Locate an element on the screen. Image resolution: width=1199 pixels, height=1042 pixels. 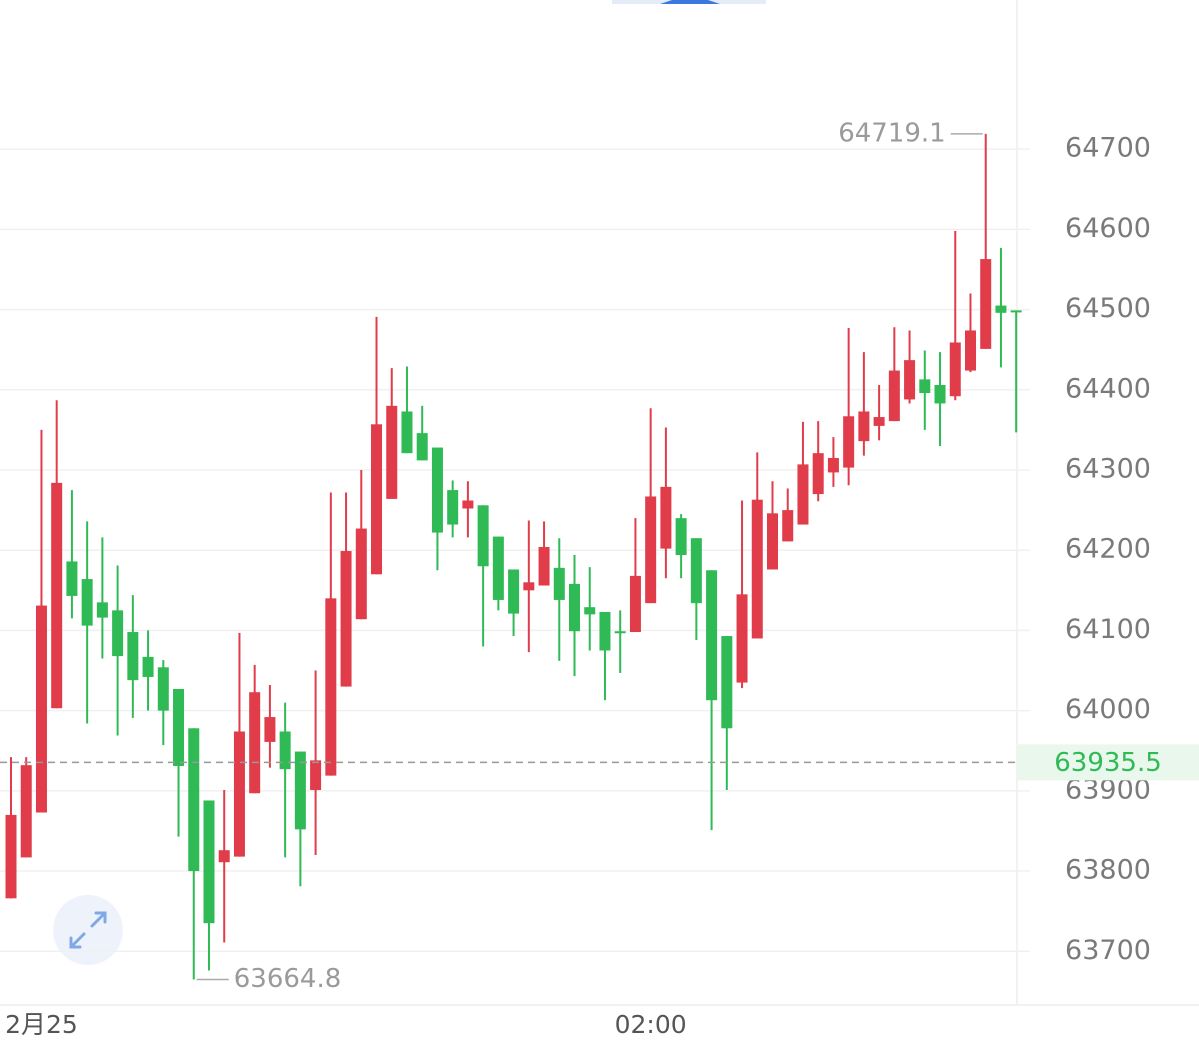
y-tick-label: 64600 is located at coordinates (1108, 228).